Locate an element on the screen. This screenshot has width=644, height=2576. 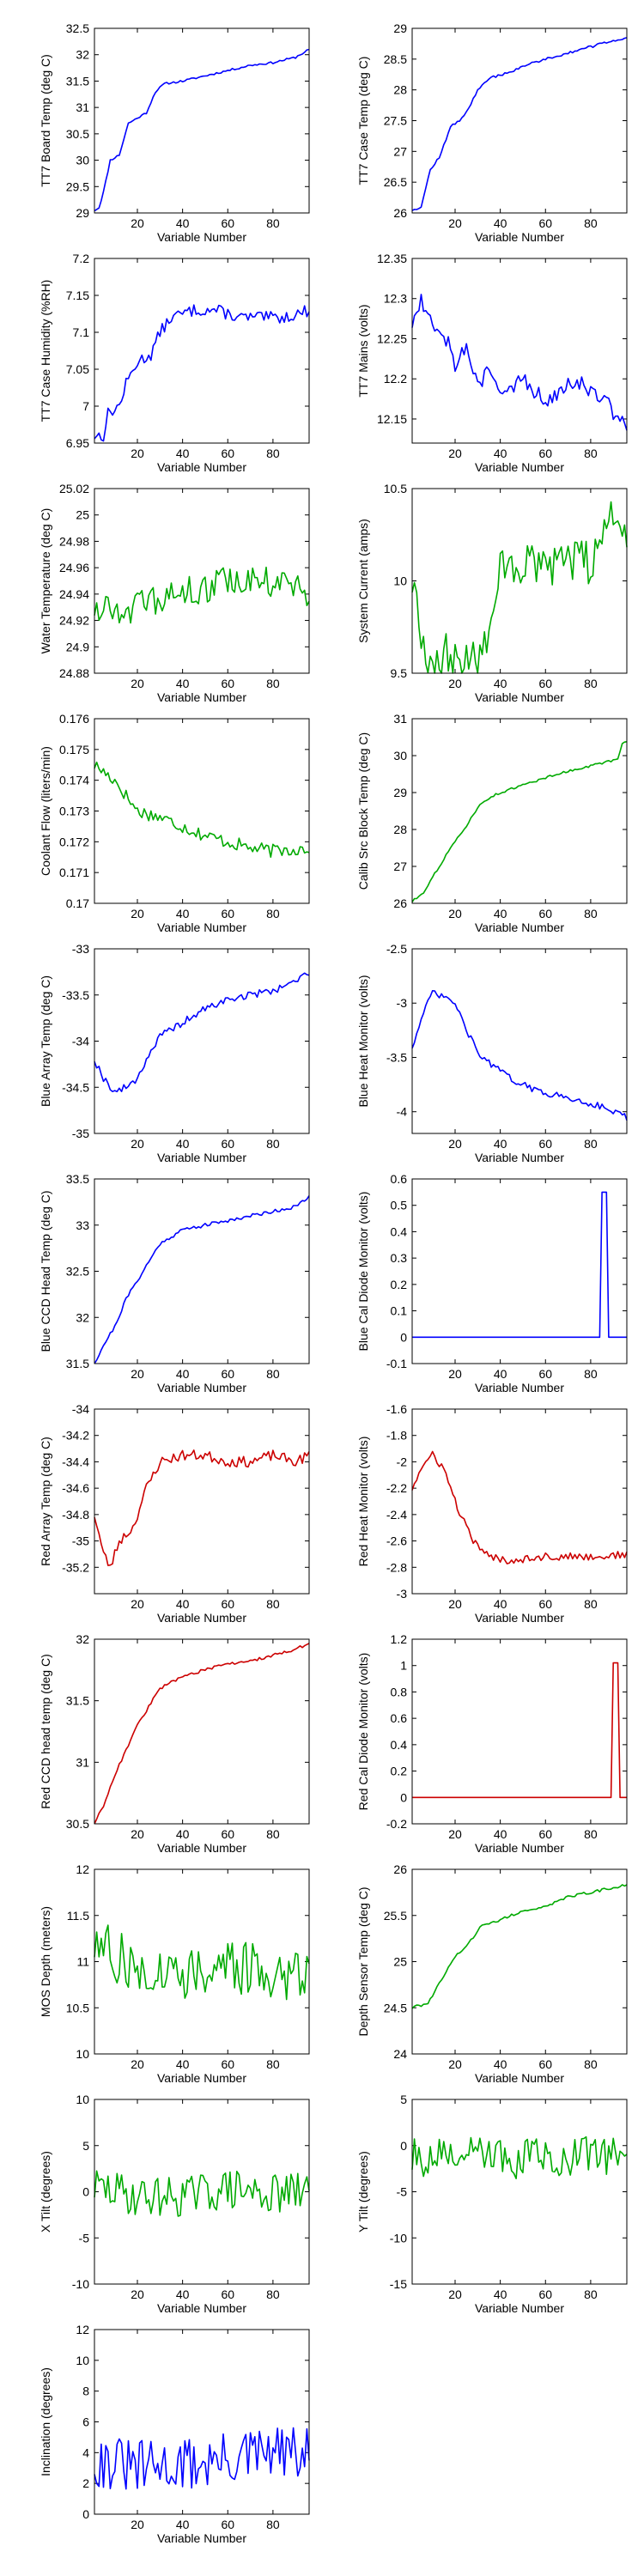
y-tick-label: 12.15 is located at coordinates (392, 419).